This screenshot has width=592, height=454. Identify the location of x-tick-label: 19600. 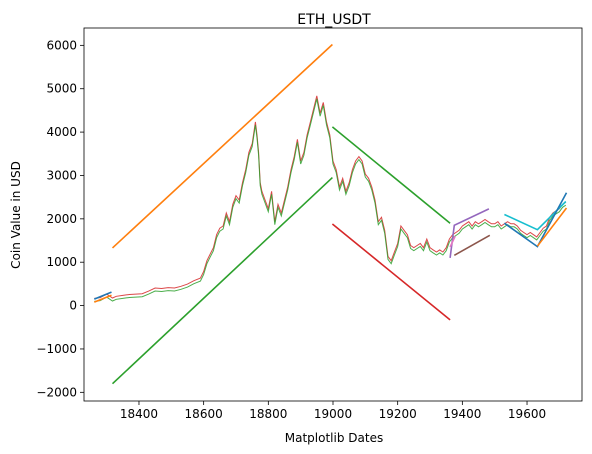
(527, 414).